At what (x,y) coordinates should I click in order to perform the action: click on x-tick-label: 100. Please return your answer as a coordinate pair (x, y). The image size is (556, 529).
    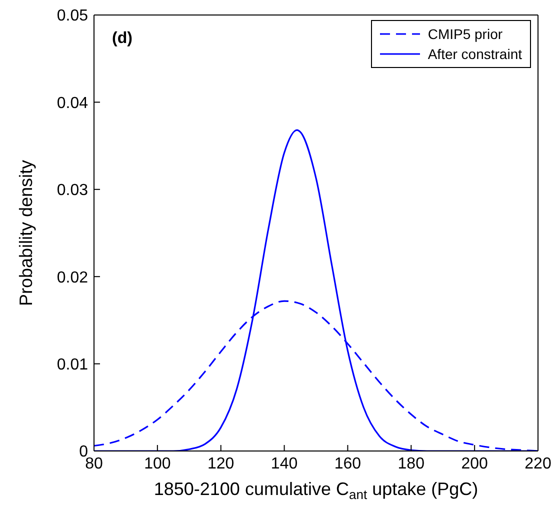
    Looking at the image, I should click on (157, 463).